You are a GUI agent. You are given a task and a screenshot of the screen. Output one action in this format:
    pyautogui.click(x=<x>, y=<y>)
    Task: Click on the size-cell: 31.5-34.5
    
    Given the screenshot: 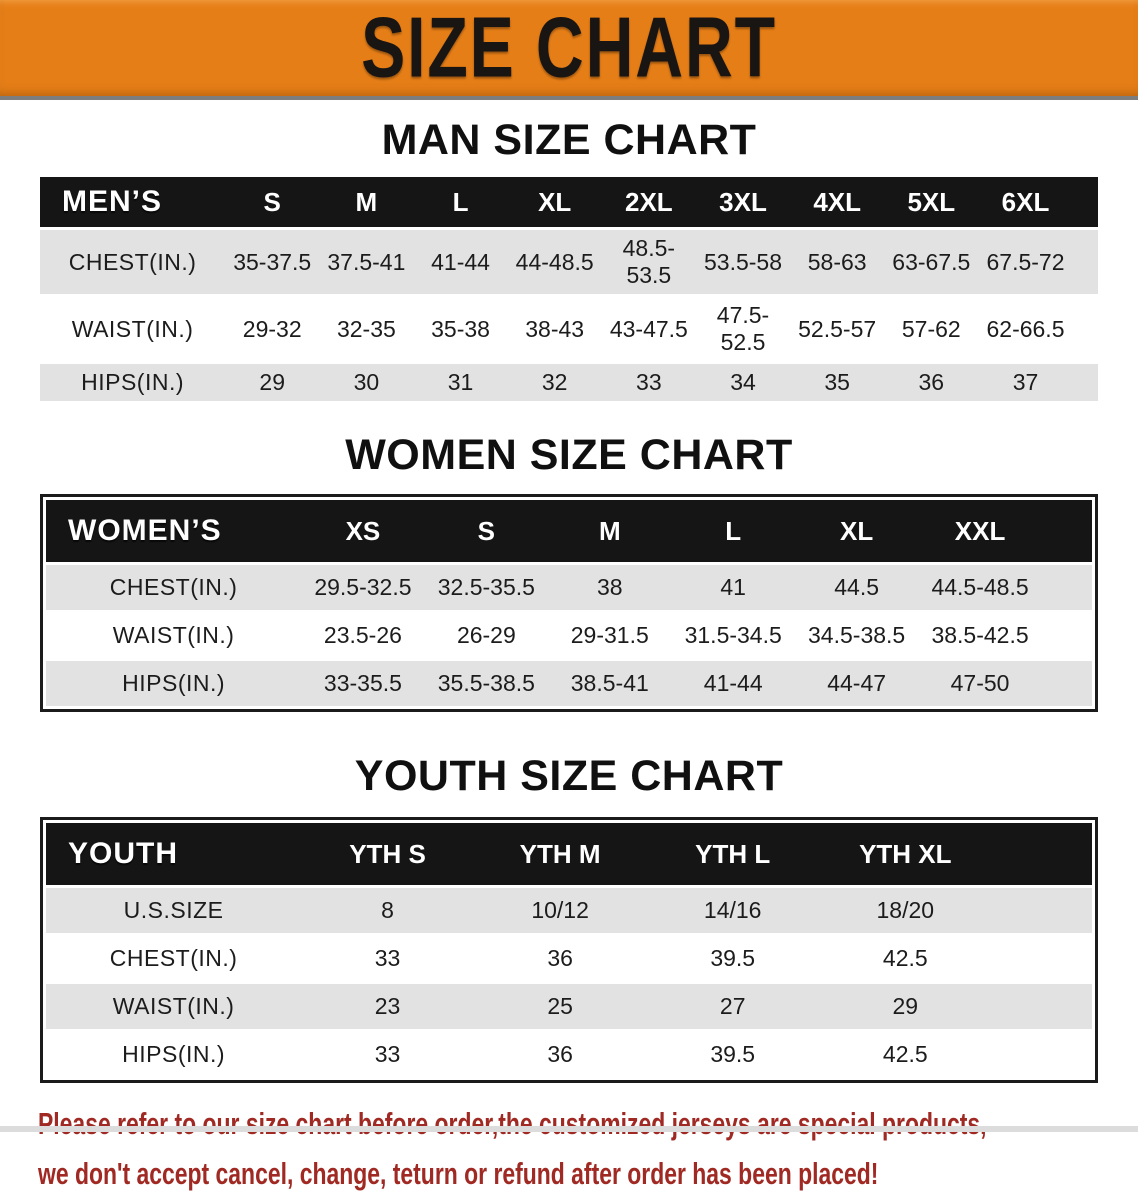 What is the action you would take?
    pyautogui.click(x=733, y=635)
    